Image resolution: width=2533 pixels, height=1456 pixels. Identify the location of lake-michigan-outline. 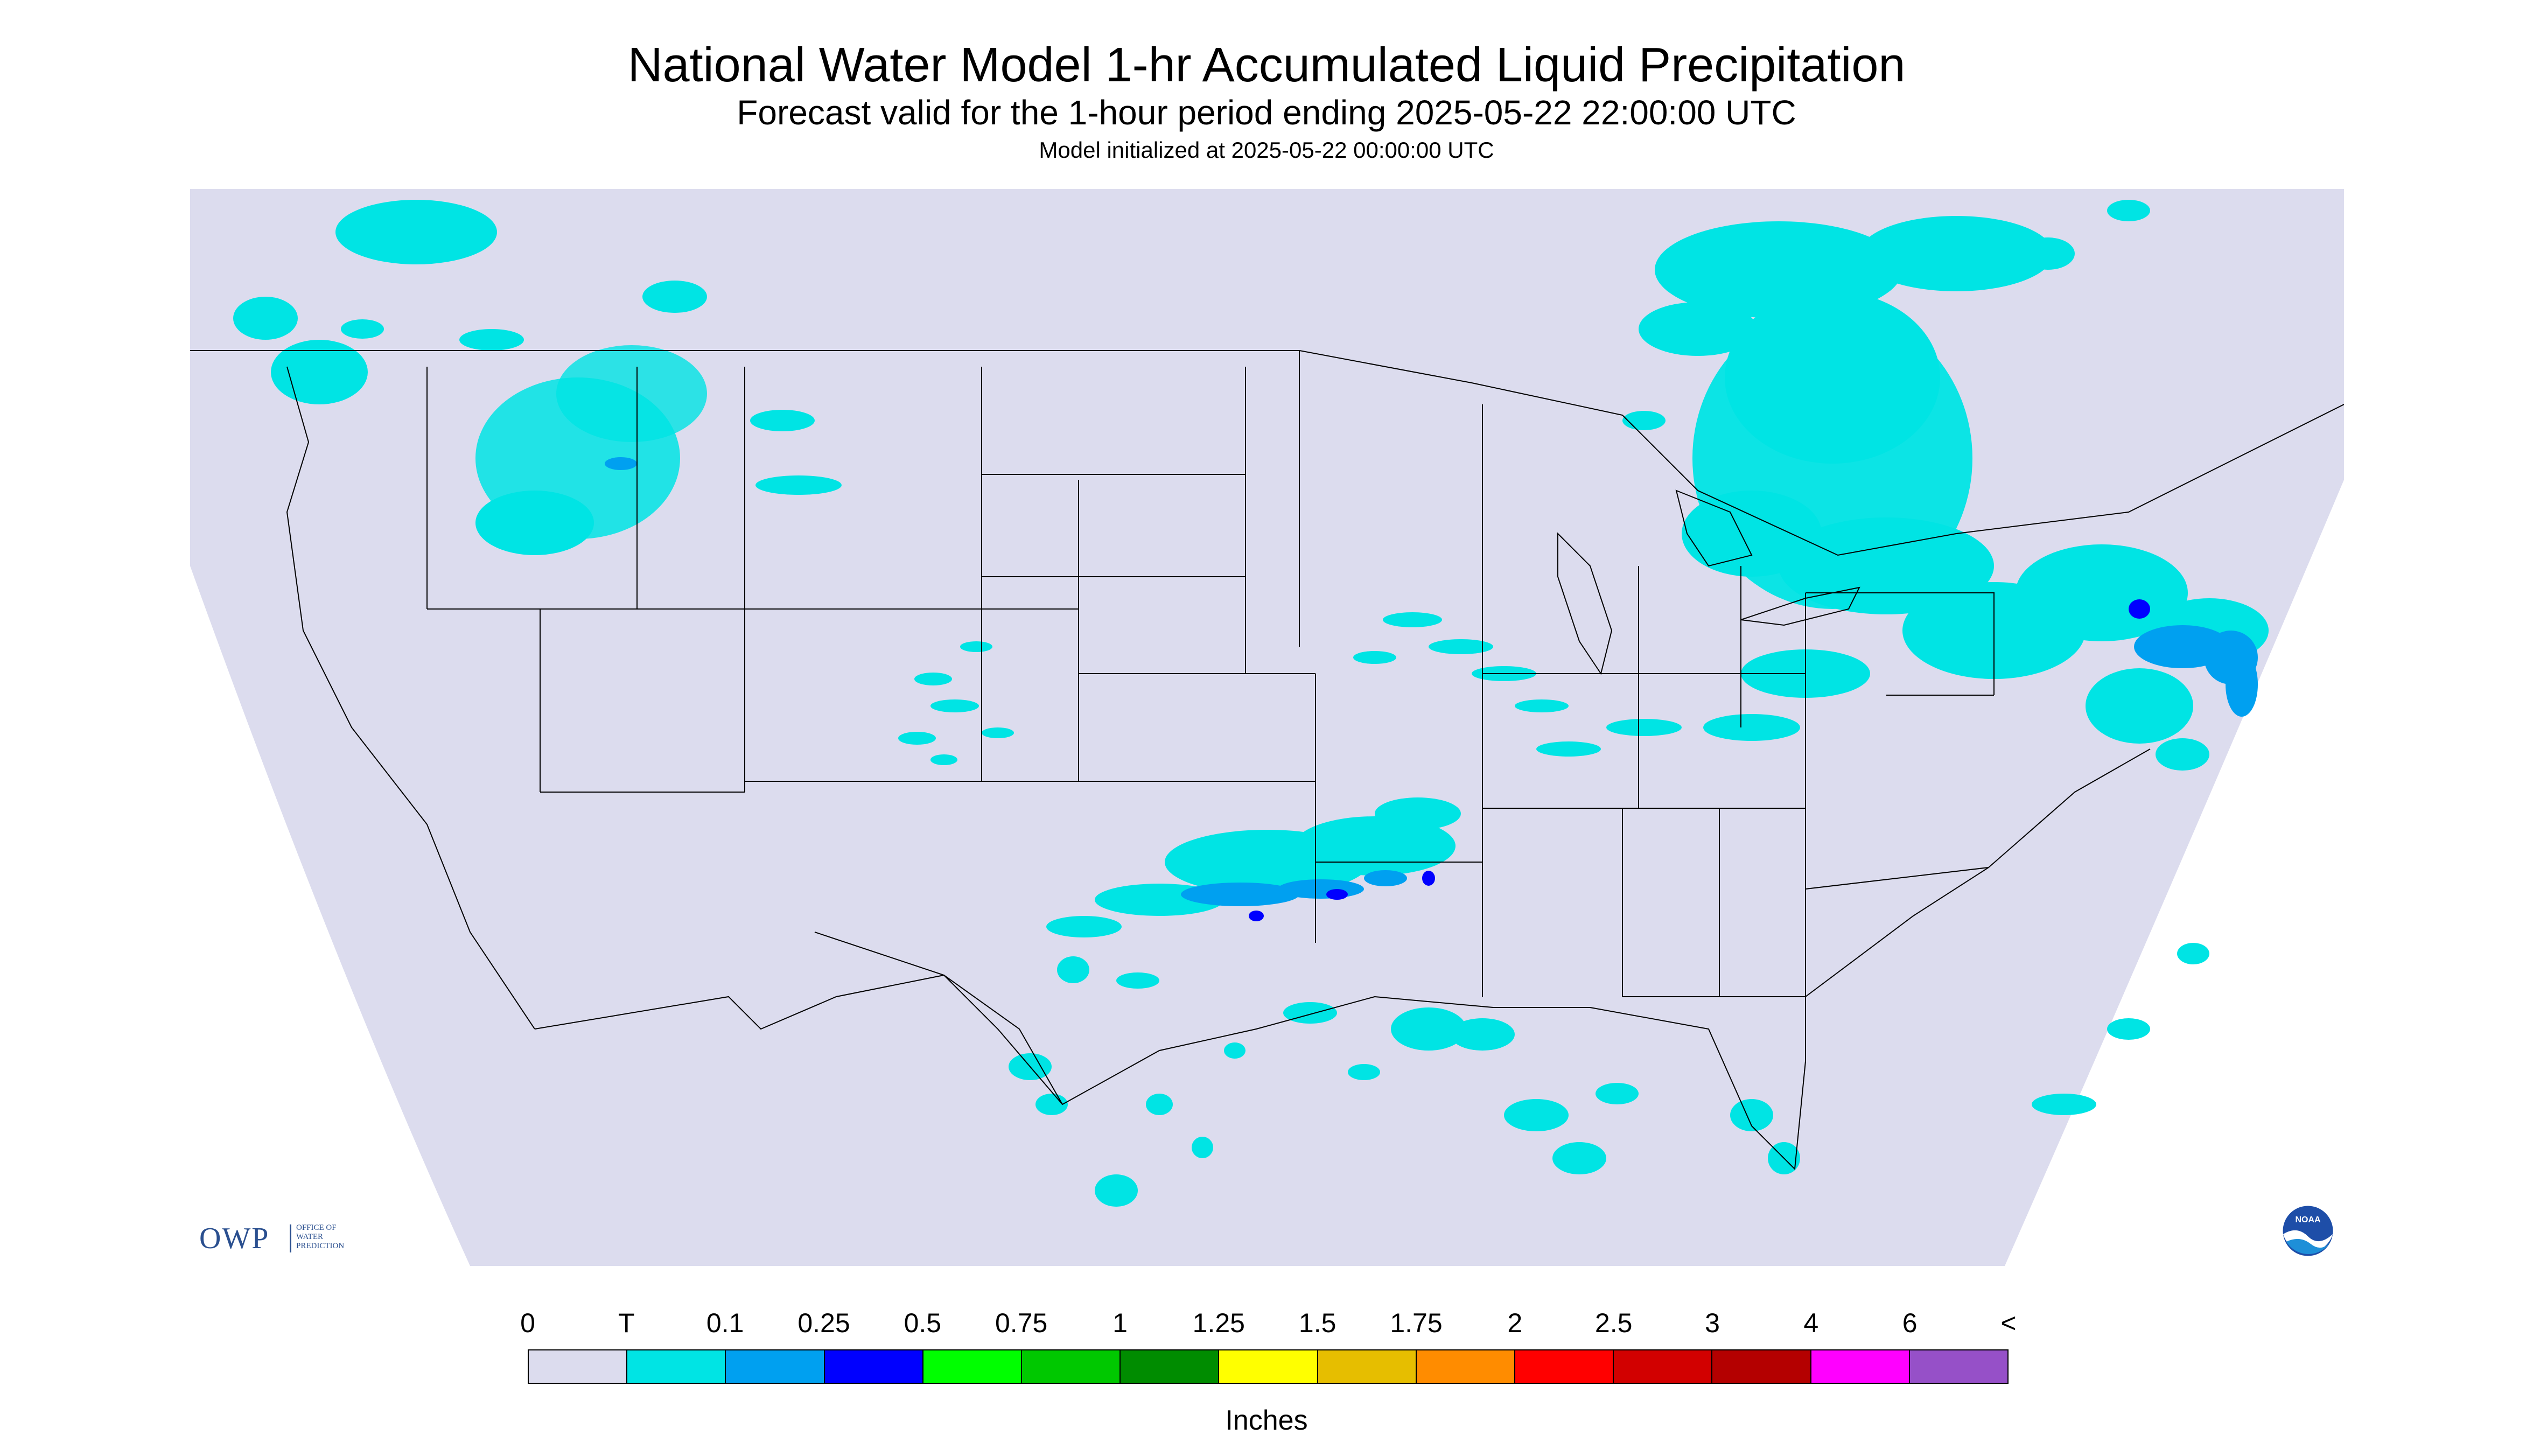
(1585, 603).